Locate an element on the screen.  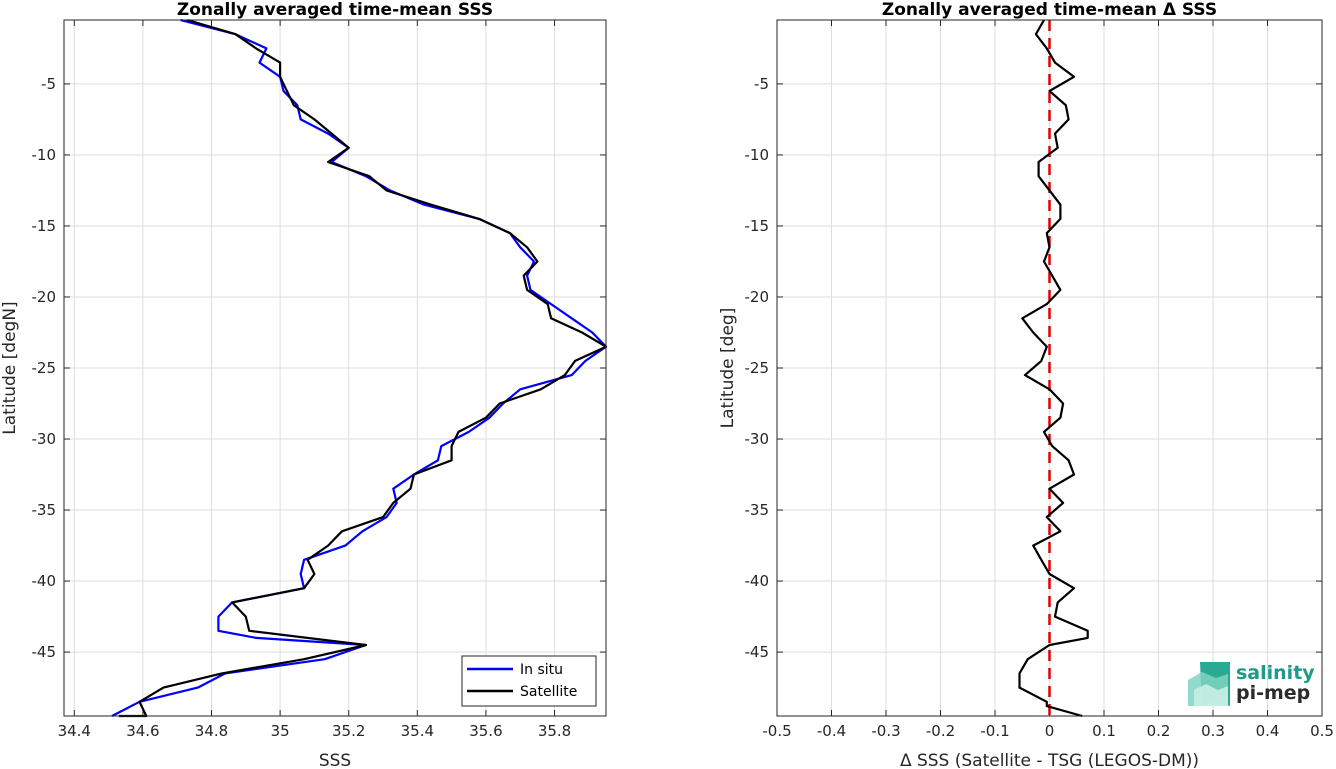
series-line-delta-sss is located at coordinates (1053, 368).